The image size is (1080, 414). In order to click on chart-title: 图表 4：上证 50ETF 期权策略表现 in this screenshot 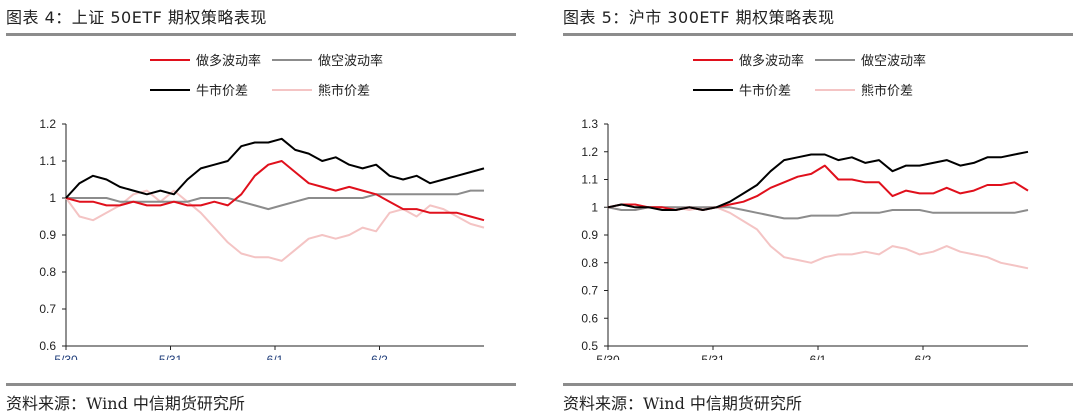, I will do `click(136, 17)`.